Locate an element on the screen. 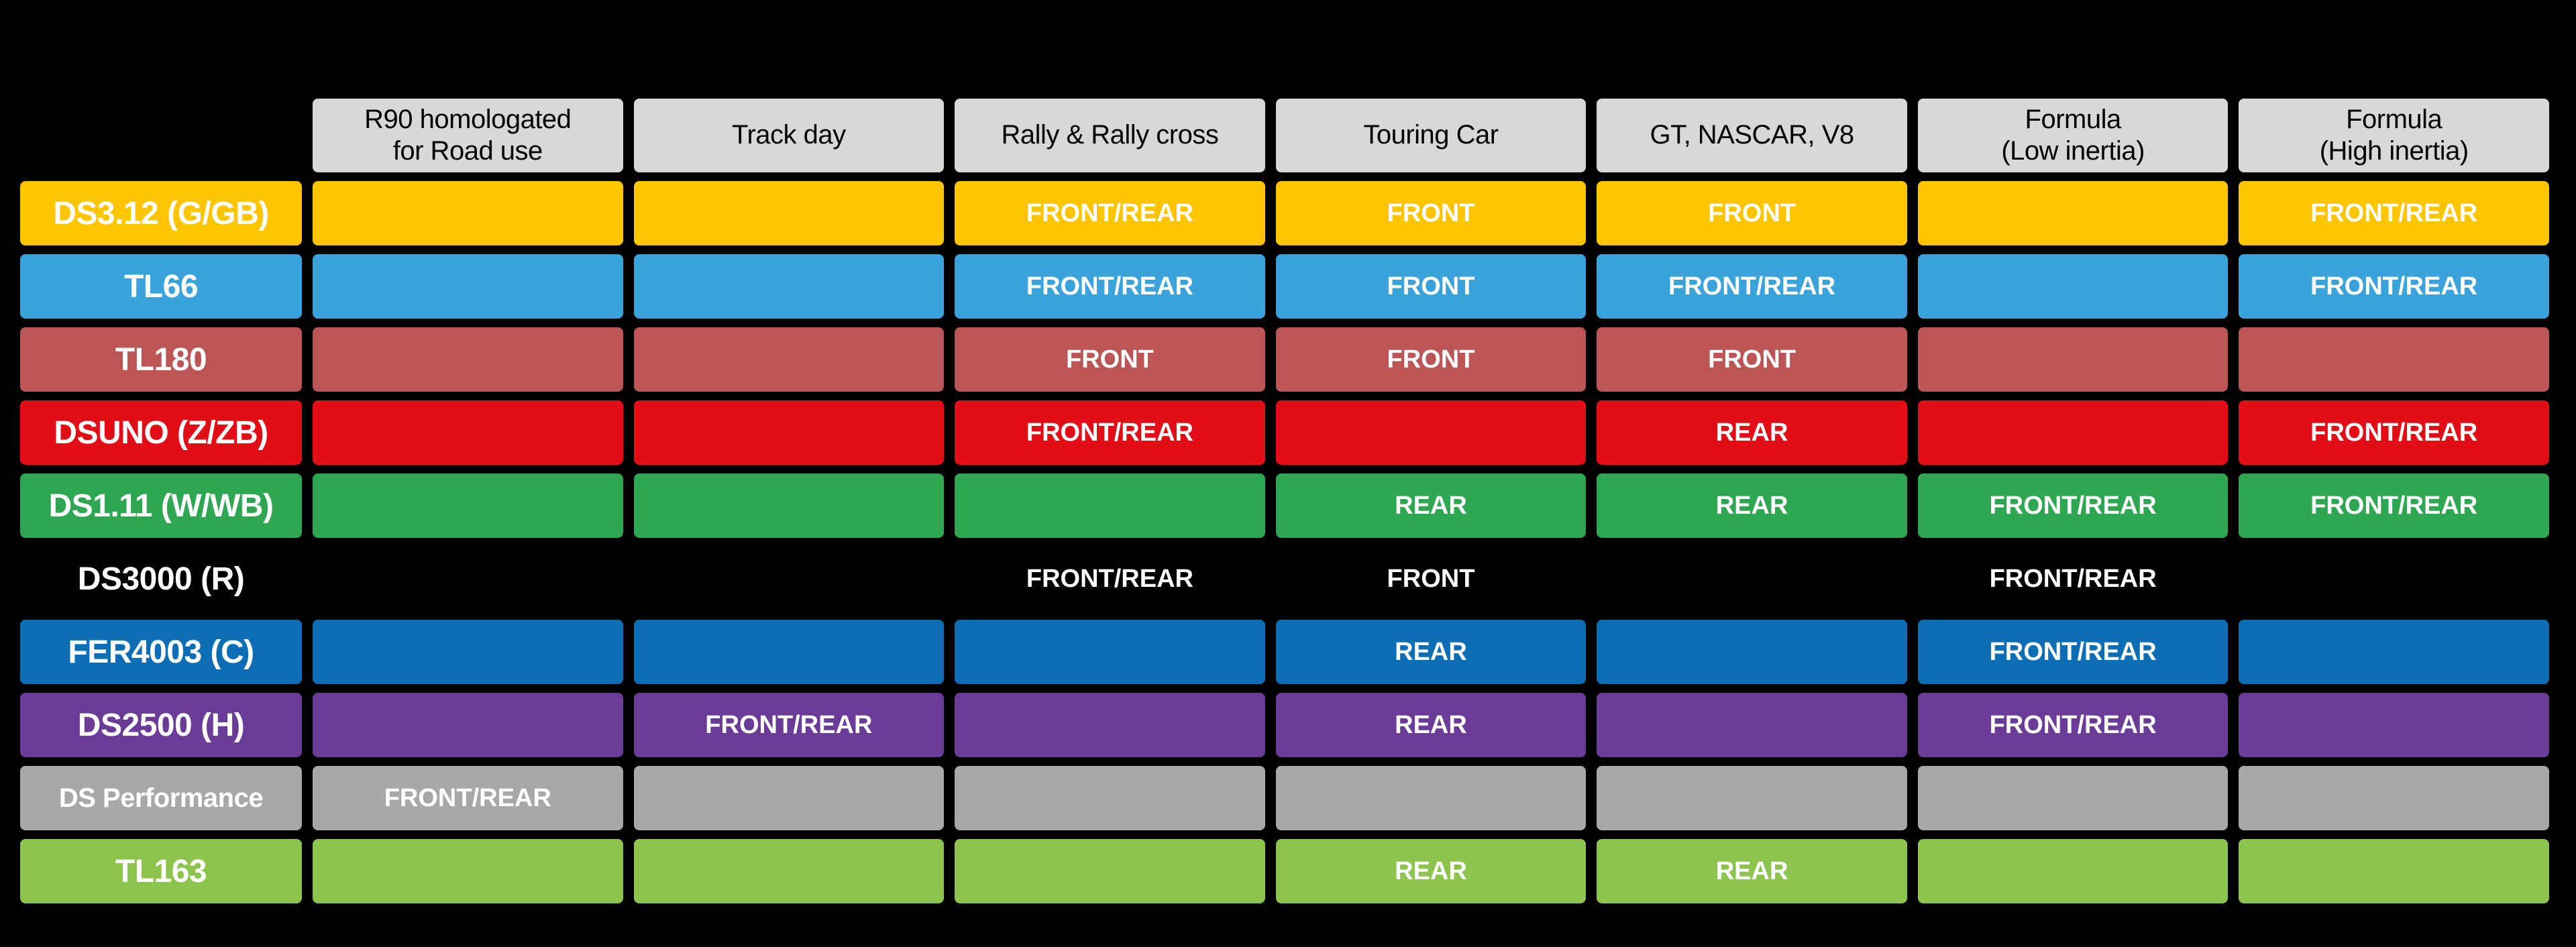 Image resolution: width=2576 pixels, height=947 pixels. row-label: DS Performance is located at coordinates (161, 798).